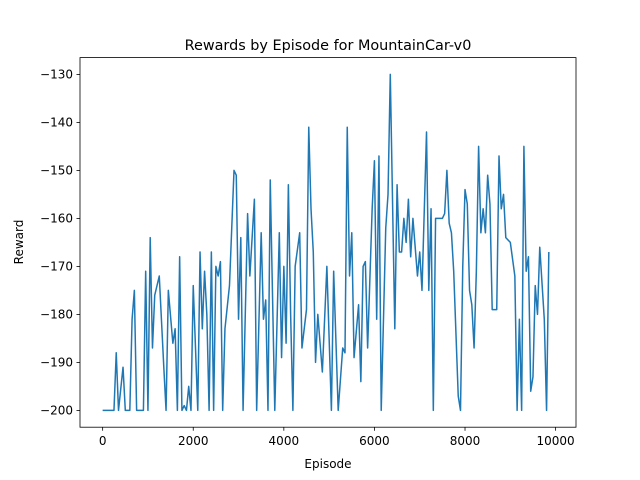 The image size is (640, 480). I want to click on y-tick-label: −170, so click(56, 266).